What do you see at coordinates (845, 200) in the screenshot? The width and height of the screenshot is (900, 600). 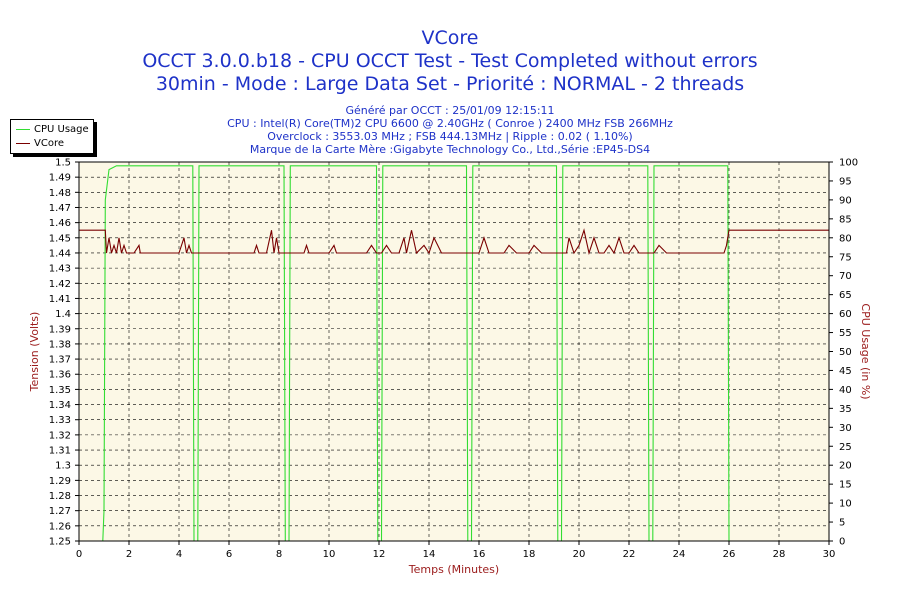 I see `y2-tick-label: 90` at bounding box center [845, 200].